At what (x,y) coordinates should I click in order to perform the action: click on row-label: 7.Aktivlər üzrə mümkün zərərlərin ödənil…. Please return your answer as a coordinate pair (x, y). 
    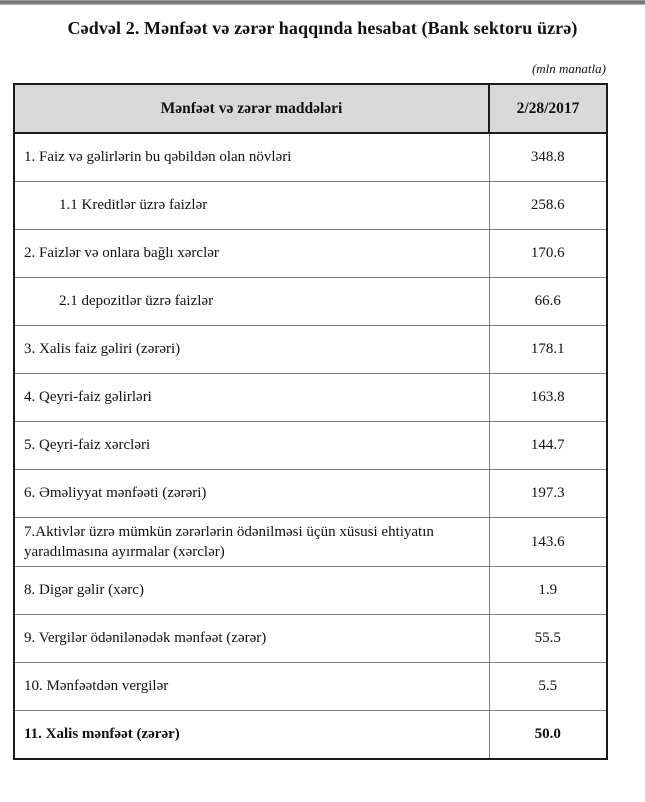
    Looking at the image, I should click on (251, 541).